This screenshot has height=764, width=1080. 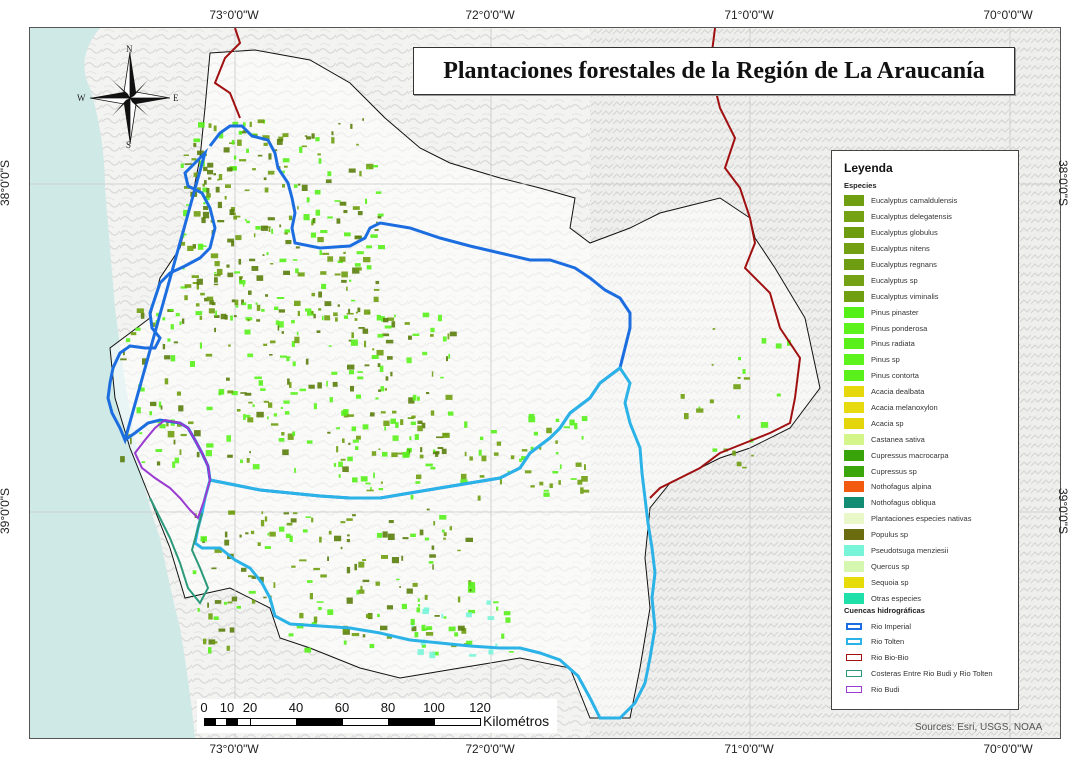 What do you see at coordinates (854, 626) in the screenshot?
I see `legend-basin-swatch` at bounding box center [854, 626].